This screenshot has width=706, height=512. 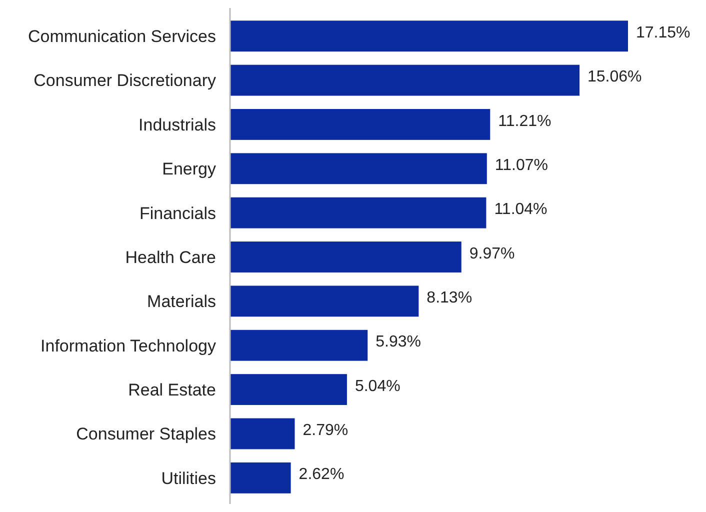 I want to click on y-tick-label: Materials, so click(x=181, y=302).